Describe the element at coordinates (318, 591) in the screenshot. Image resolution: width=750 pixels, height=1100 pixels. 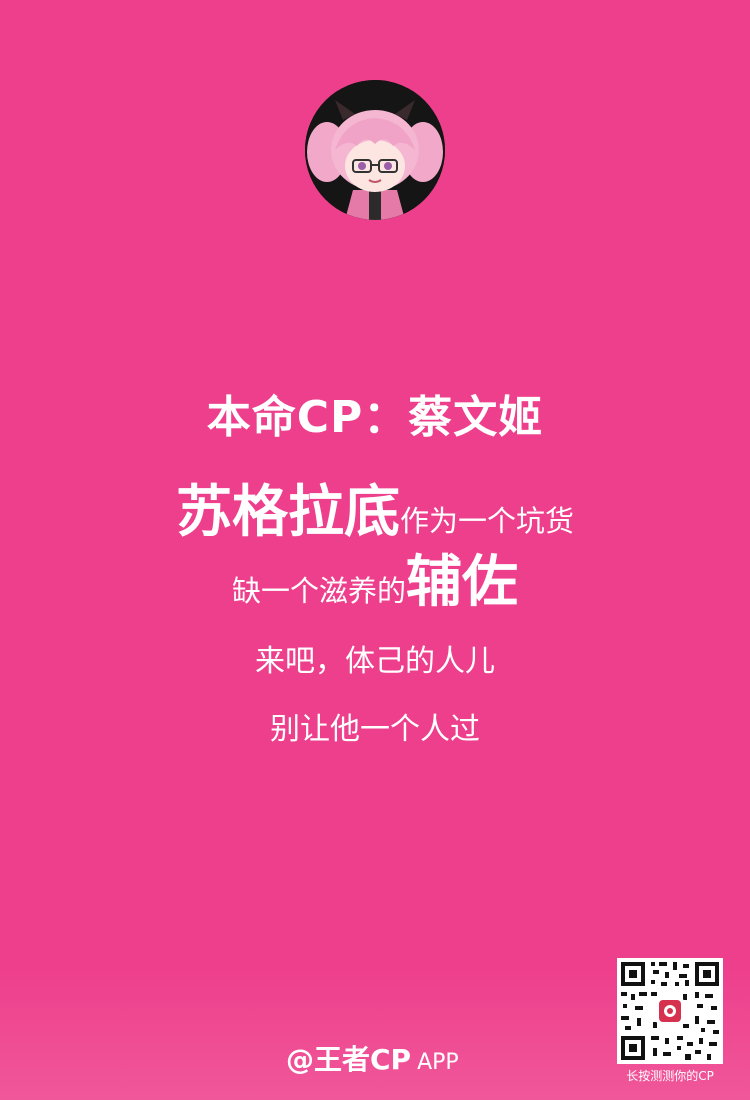
I see `normal-text: 缺一个滋养的` at that location.